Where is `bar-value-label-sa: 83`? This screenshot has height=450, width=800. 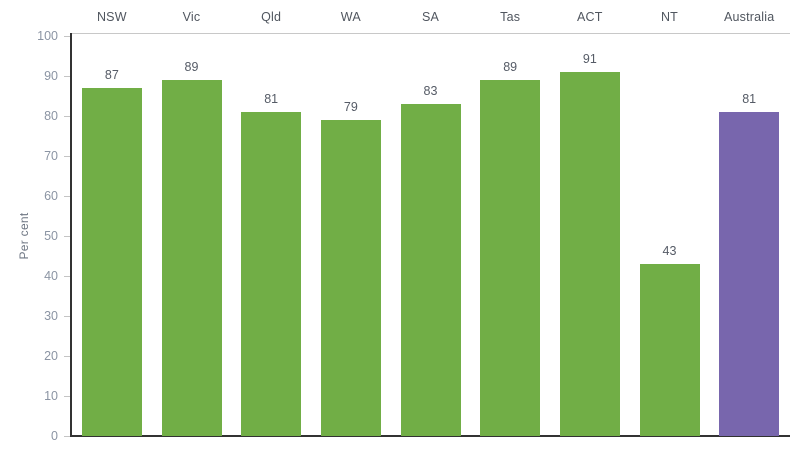 bar-value-label-sa: 83 is located at coordinates (430, 91).